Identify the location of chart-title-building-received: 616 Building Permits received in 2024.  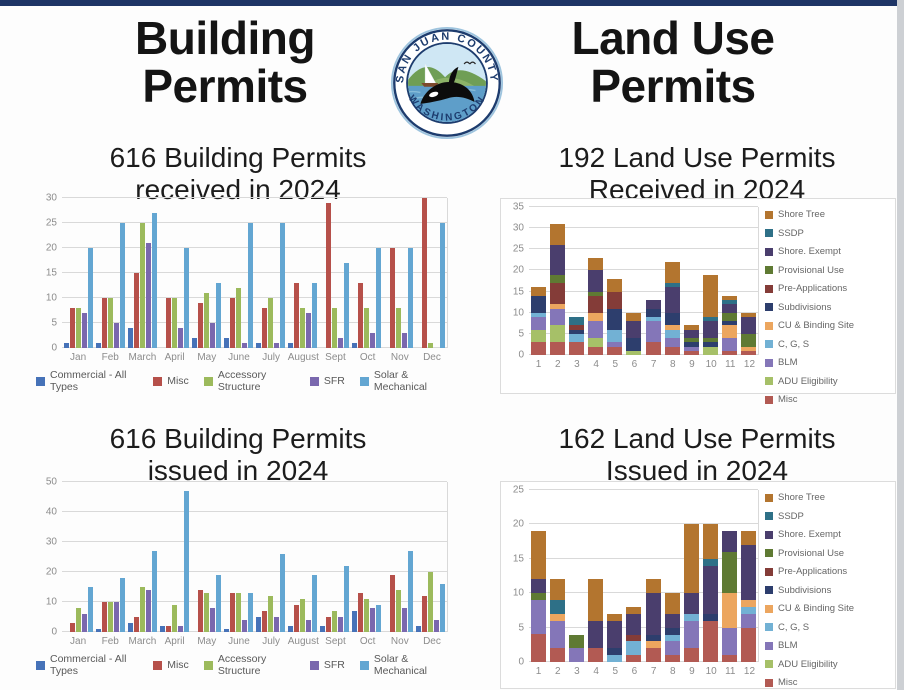
(238, 174).